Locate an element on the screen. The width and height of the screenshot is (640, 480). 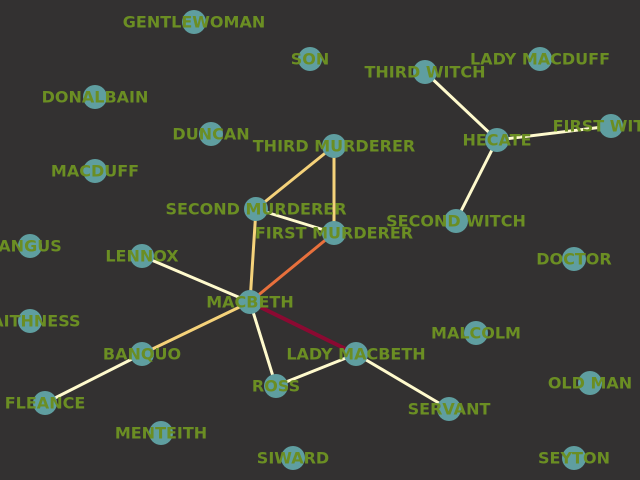
node-label-lady-macduff: LADY MACDUFF is located at coordinates (540, 59).